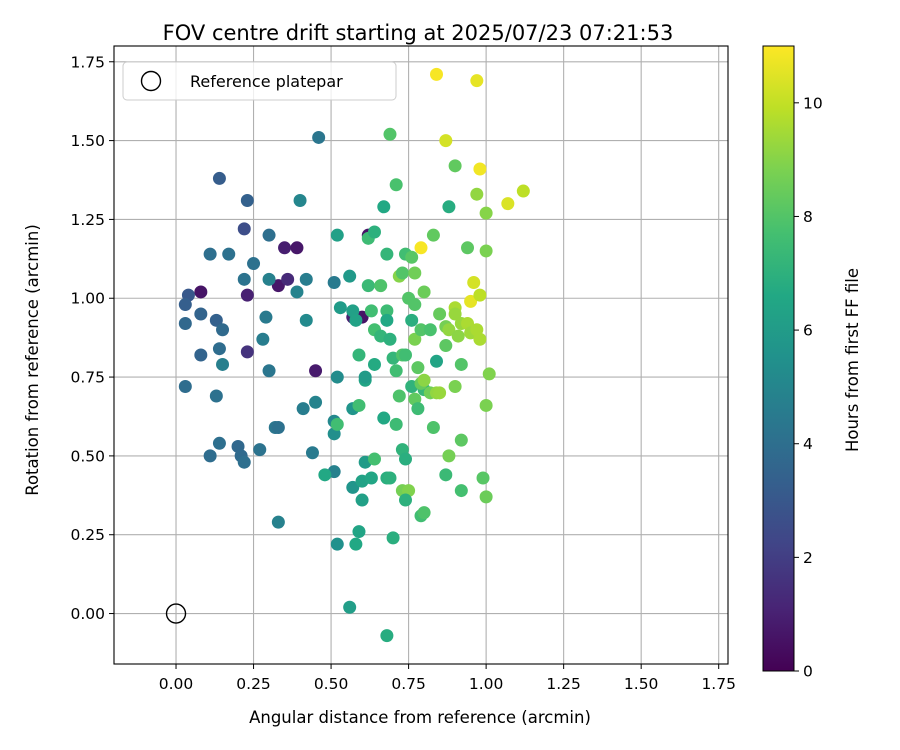  What do you see at coordinates (812, 363) in the screenshot?
I see `colorbar: 0 2 4 6 8 10 Hours from first FF file` at bounding box center [812, 363].